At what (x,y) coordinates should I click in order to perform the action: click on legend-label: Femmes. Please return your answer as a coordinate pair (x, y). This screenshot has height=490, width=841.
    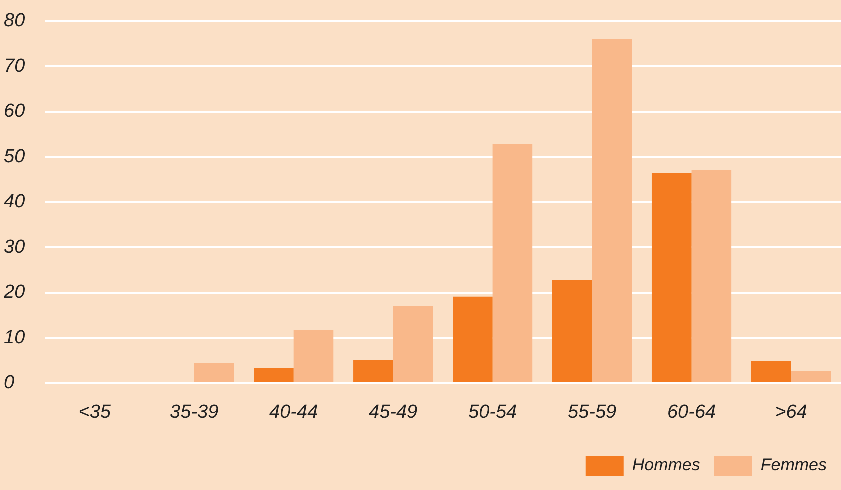
    Looking at the image, I should click on (794, 465).